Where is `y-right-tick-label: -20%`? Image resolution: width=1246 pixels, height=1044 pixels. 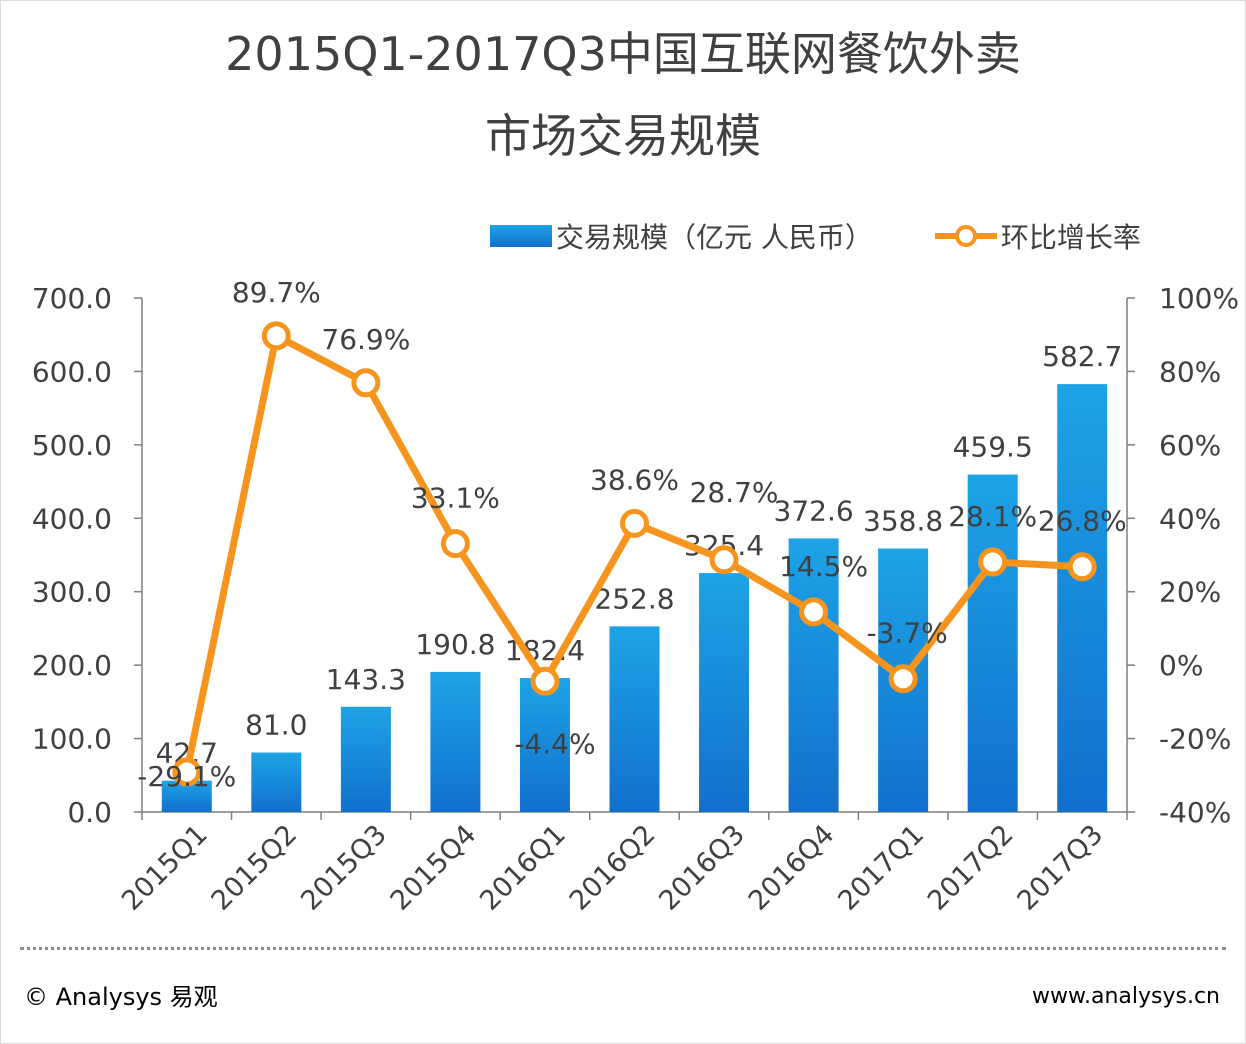
y-right-tick-label: -20% is located at coordinates (1195, 739).